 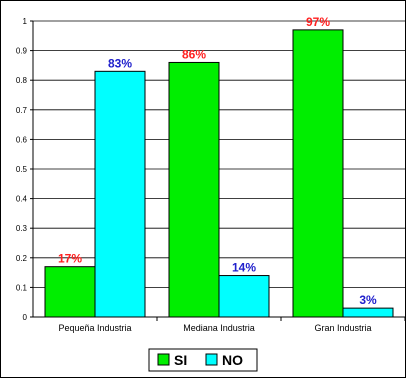 I want to click on y-tick-label: 0.5, so click(x=22, y=169).